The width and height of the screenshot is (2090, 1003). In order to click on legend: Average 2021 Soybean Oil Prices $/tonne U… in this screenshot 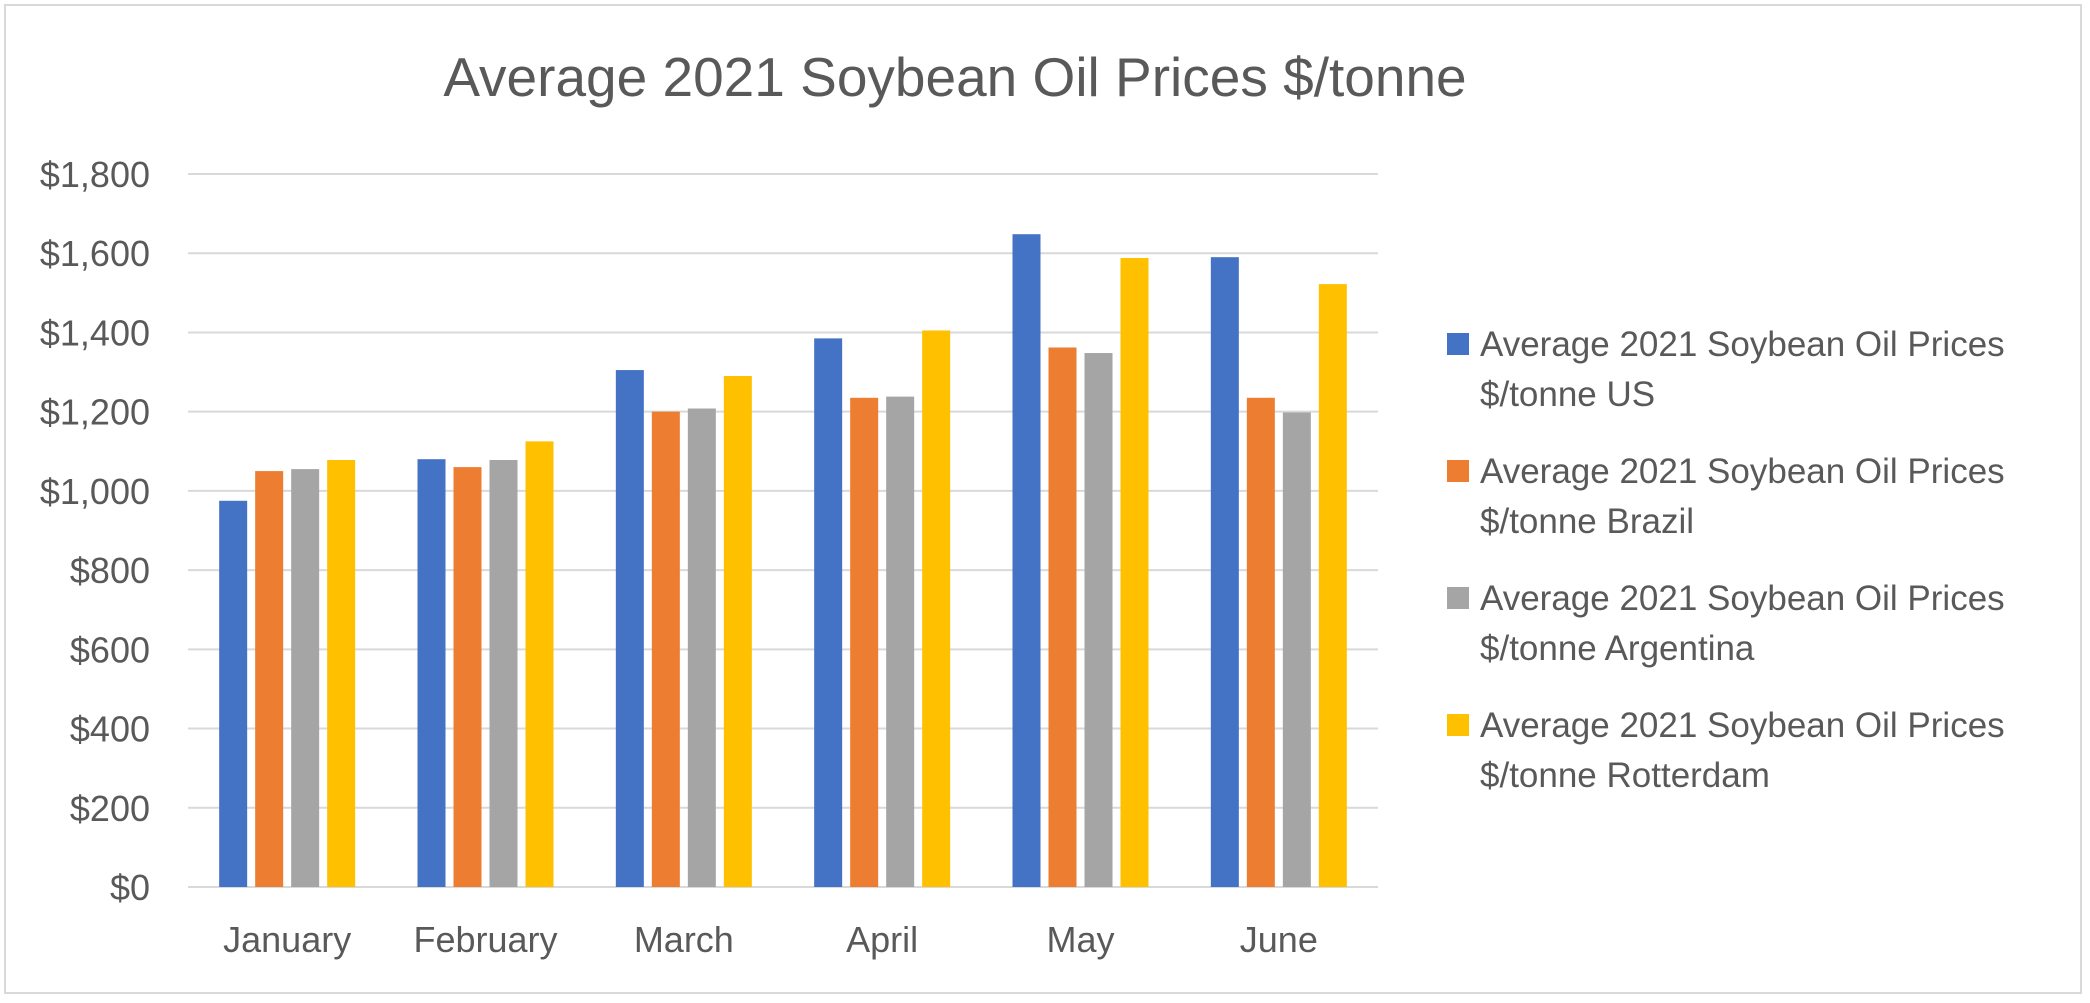, I will do `click(1726, 560)`.